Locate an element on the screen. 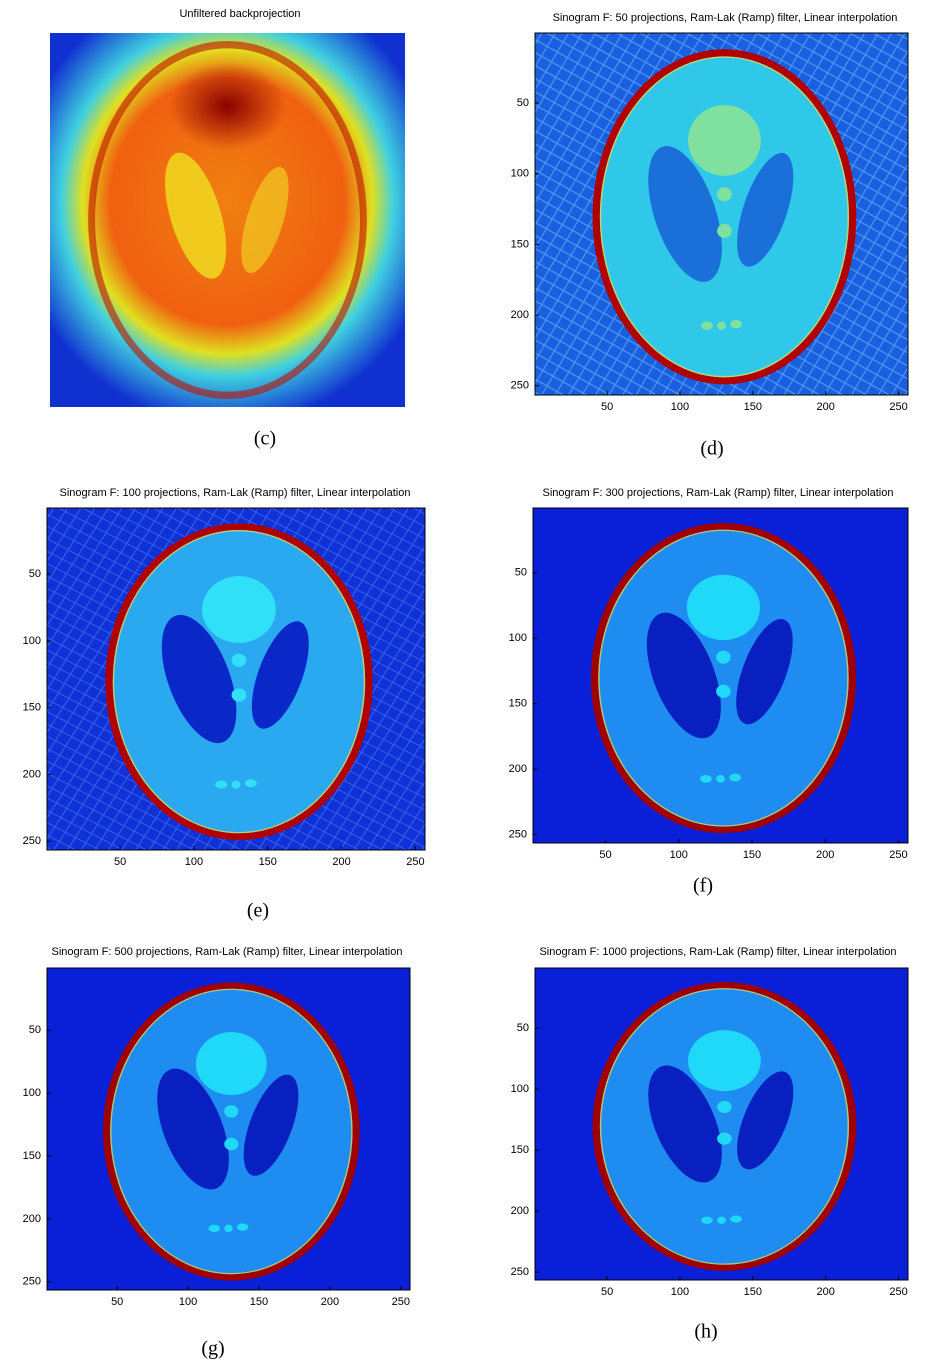 The height and width of the screenshot is (1363, 950). panel-caption: (h) is located at coordinates (705, 1332).